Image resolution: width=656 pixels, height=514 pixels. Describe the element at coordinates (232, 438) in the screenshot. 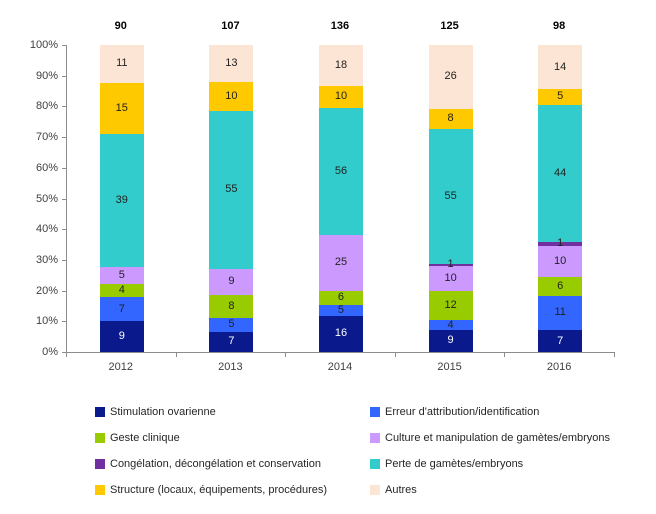

I see `legend-item: Geste clinique` at that location.